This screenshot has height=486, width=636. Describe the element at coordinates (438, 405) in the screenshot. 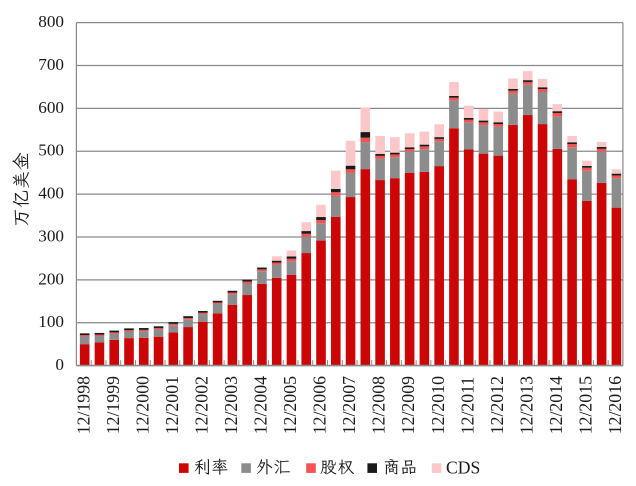

I see `svg-text: 12/2010` at that location.